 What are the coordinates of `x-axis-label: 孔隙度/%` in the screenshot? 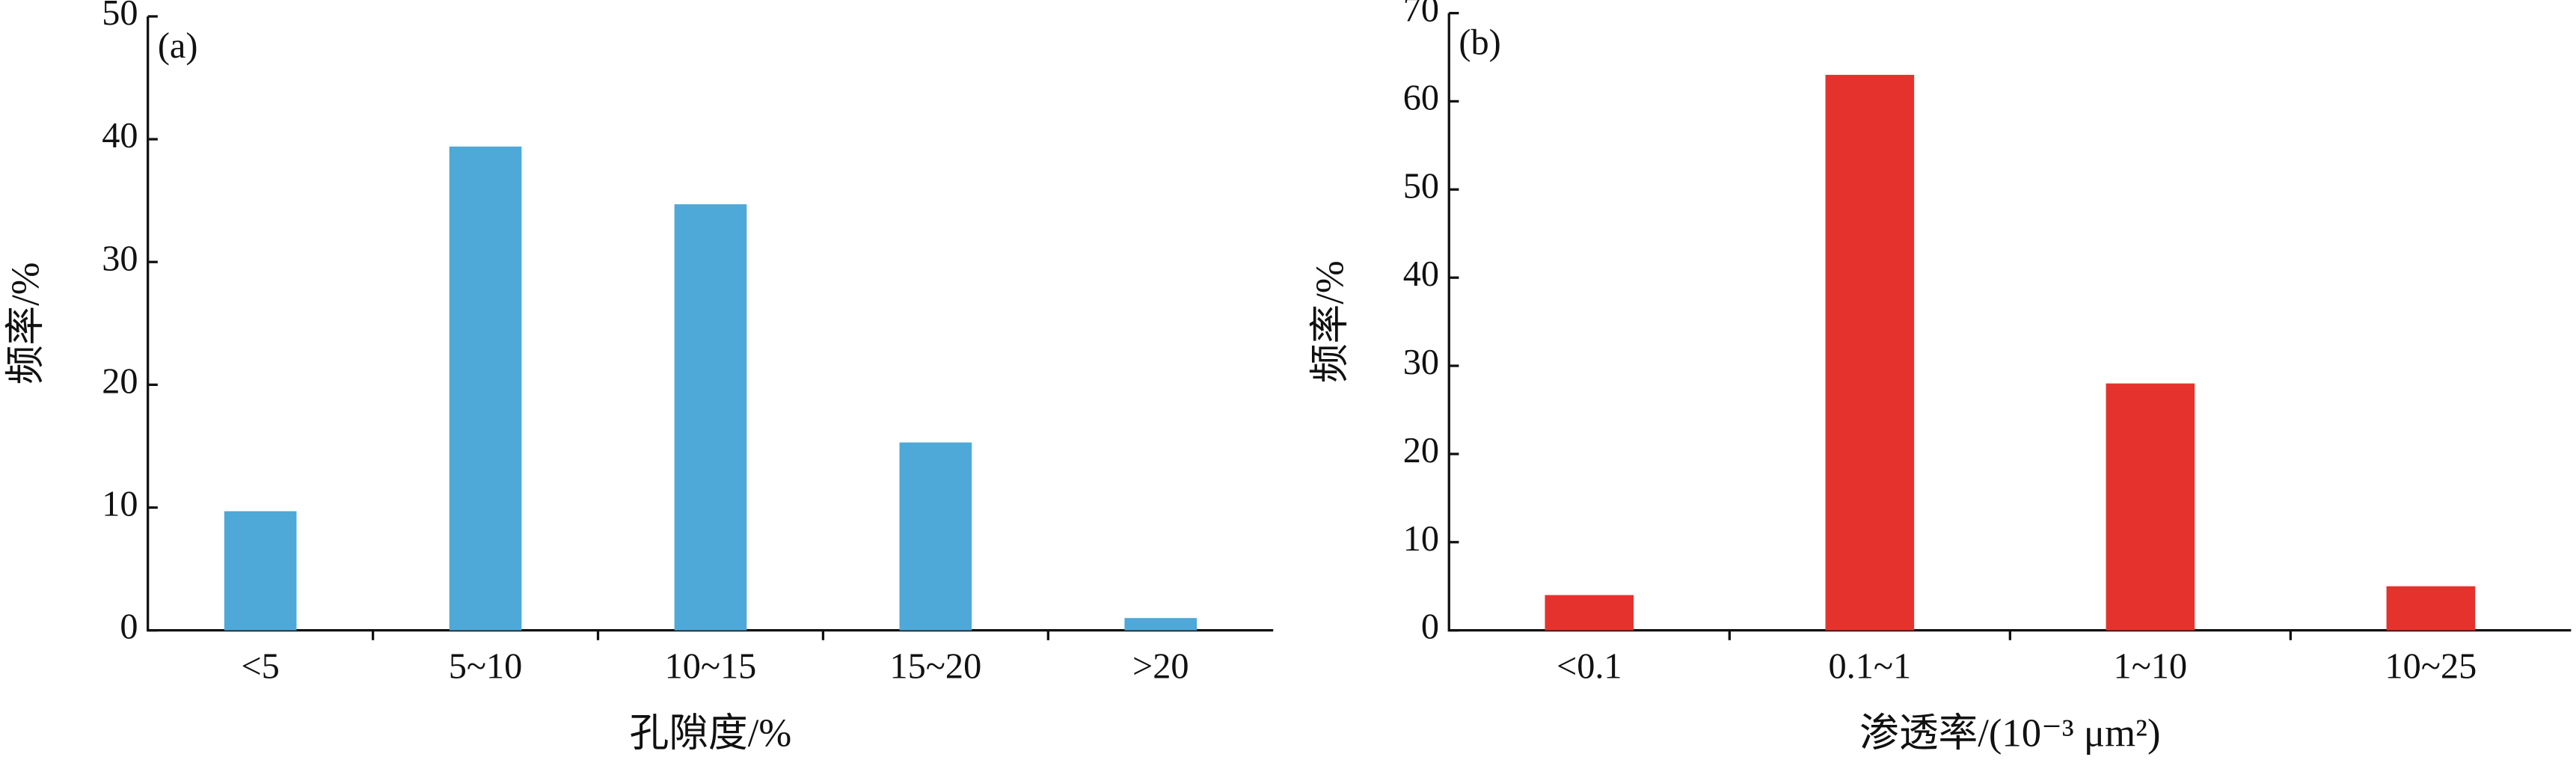 It's located at (711, 733).